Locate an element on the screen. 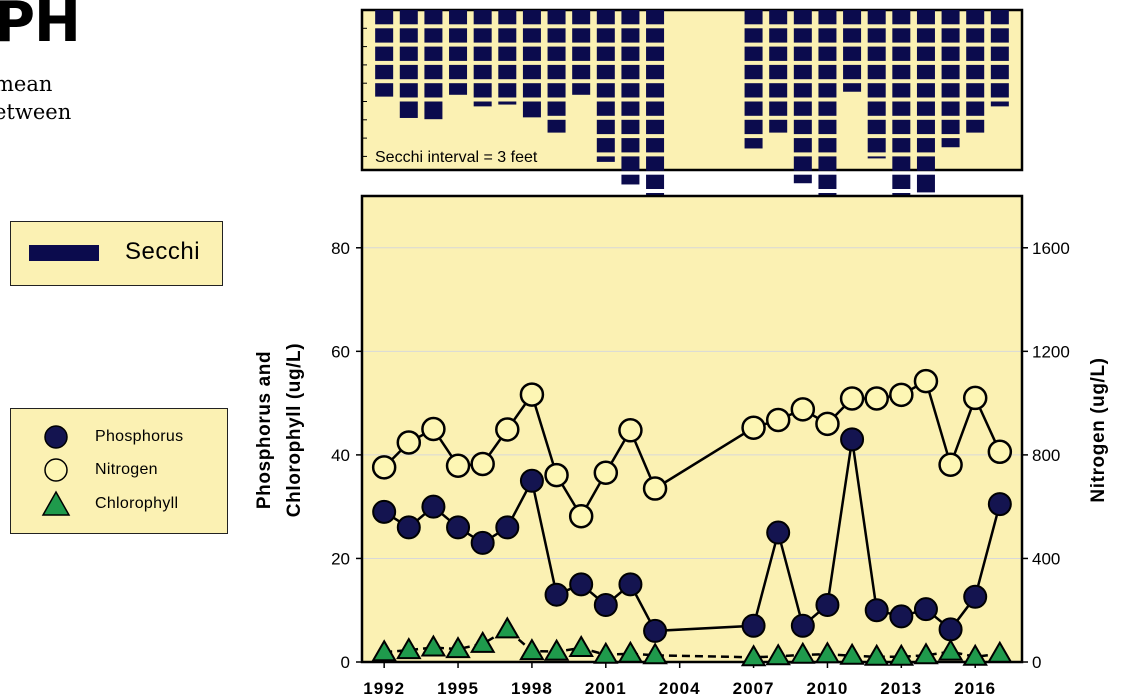  page-blurb-line-2: etween is located at coordinates (36, 112).